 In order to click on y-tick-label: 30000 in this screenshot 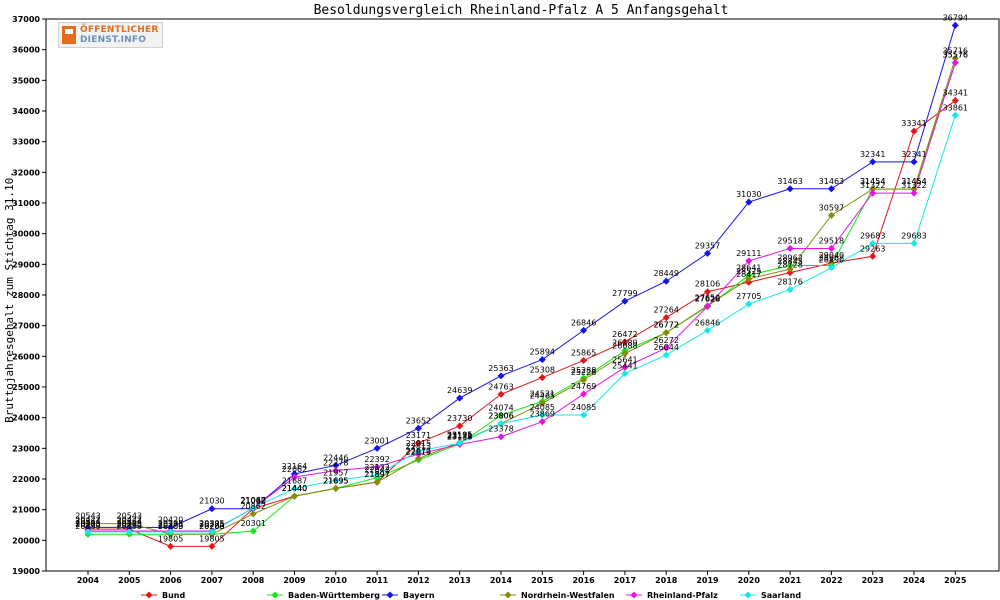, I will do `click(26, 234)`.